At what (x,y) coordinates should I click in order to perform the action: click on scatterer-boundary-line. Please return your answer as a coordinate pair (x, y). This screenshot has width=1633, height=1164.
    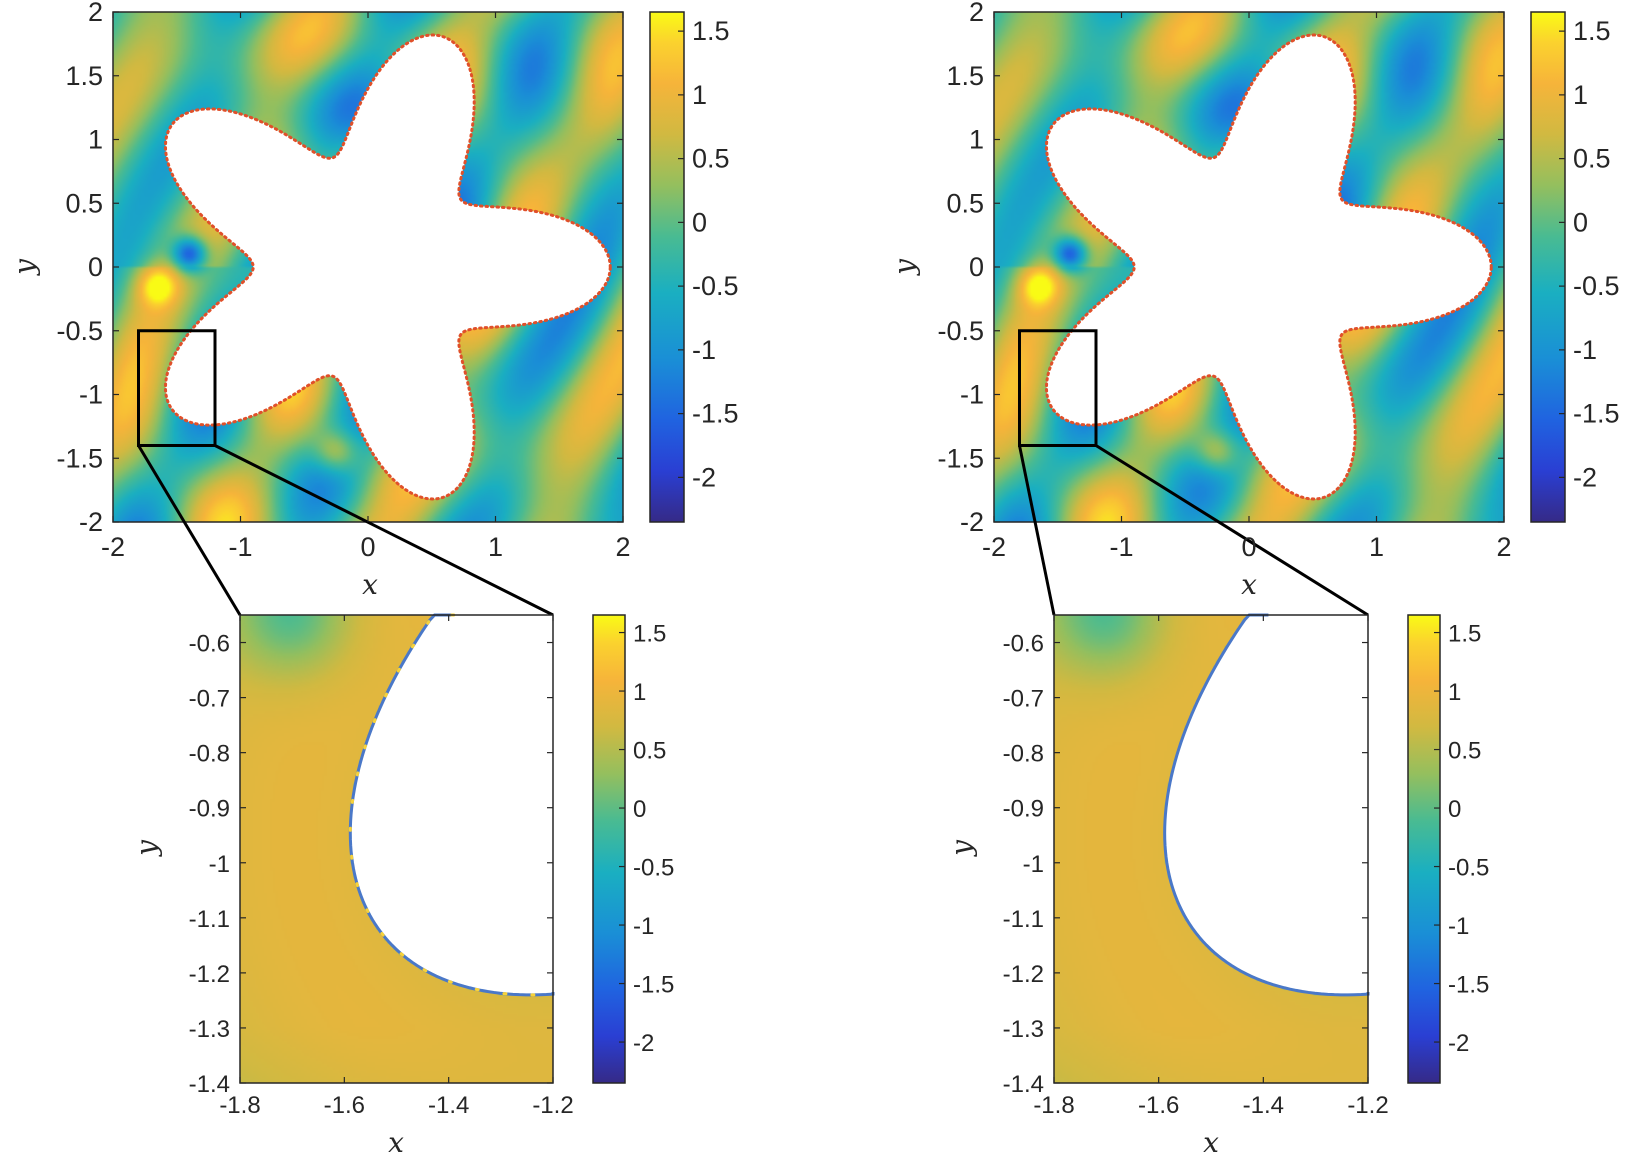
    Looking at the image, I should click on (1266, 805).